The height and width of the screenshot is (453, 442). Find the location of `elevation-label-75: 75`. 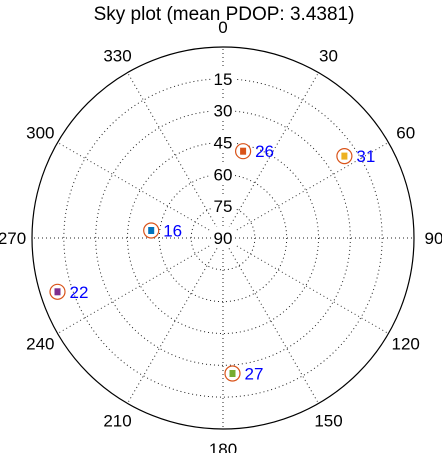

elevation-label-75: 75 is located at coordinates (223, 206).